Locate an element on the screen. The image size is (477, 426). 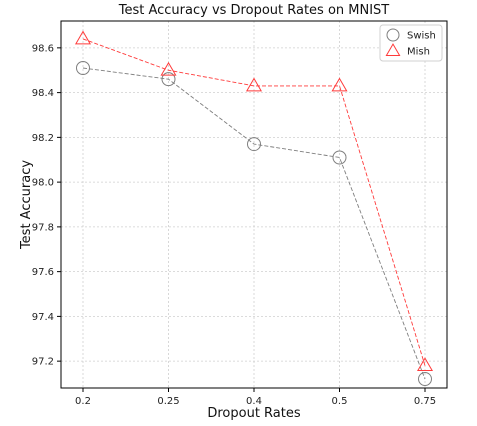
x-axis-label: Dropout Rates is located at coordinates (254, 413).